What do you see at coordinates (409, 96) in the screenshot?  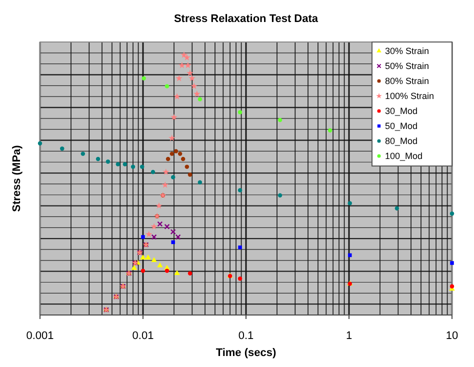 I see `legend-label: 100% Strain` at bounding box center [409, 96].